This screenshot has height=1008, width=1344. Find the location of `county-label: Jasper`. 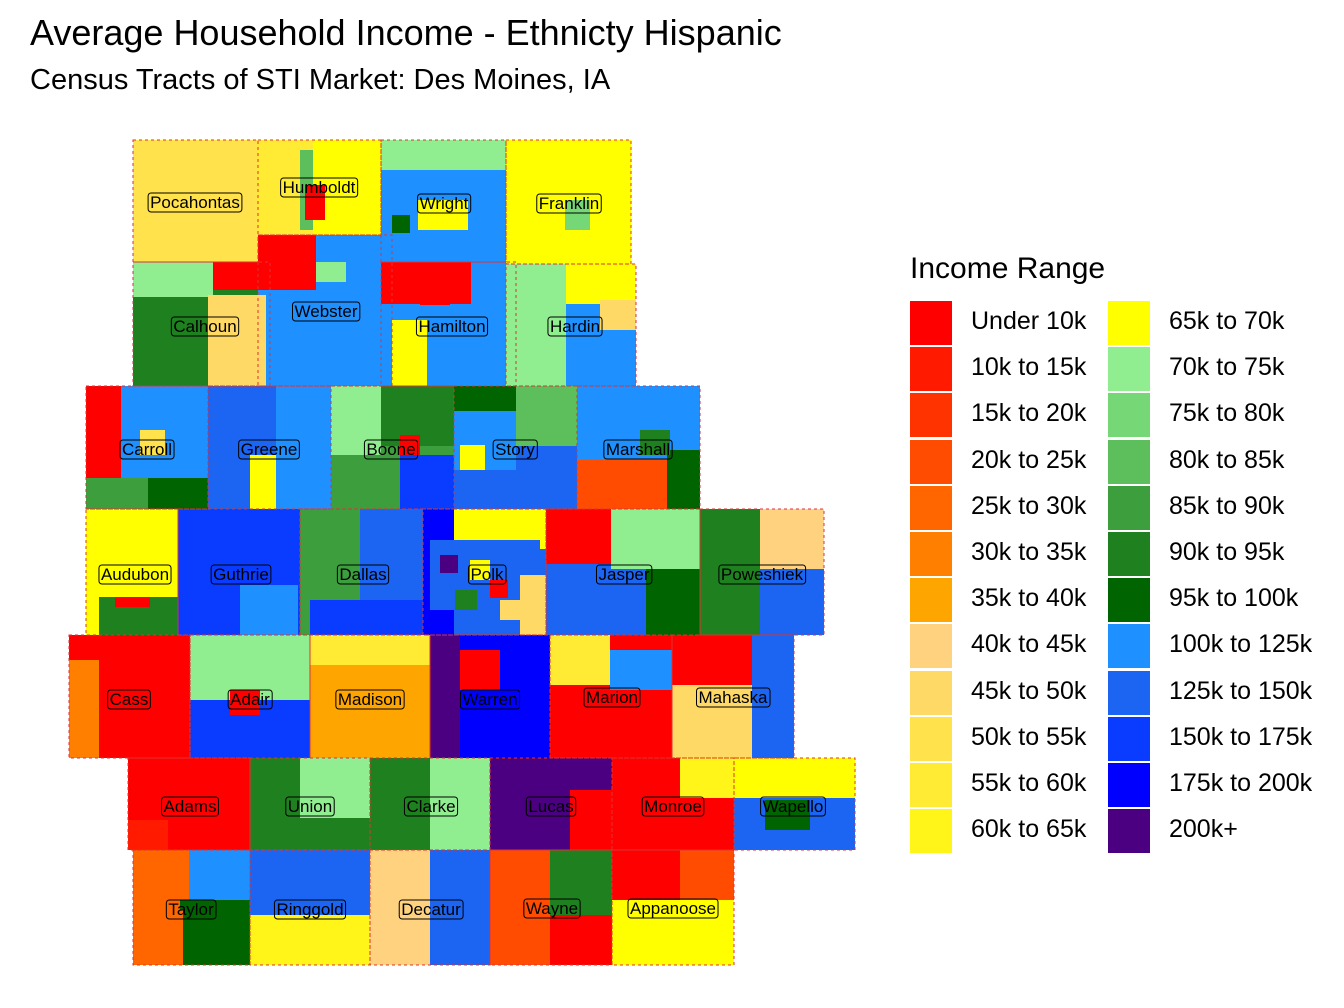

county-label: Jasper is located at coordinates (624, 574).